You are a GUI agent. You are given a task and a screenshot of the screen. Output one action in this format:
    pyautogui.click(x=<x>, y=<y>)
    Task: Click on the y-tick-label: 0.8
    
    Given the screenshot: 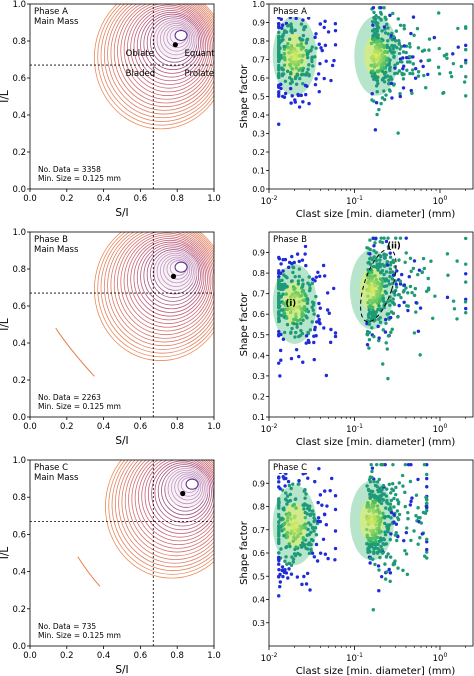 What is the action you would take?
    pyautogui.click(x=258, y=273)
    